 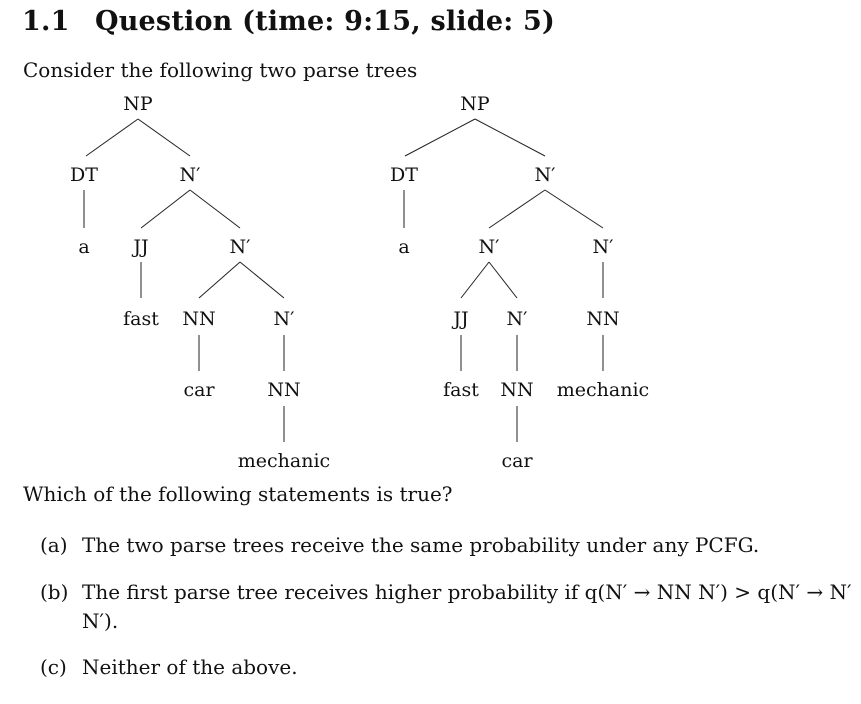 I want to click on tree1-edge-np-n1, so click(x=164, y=137).